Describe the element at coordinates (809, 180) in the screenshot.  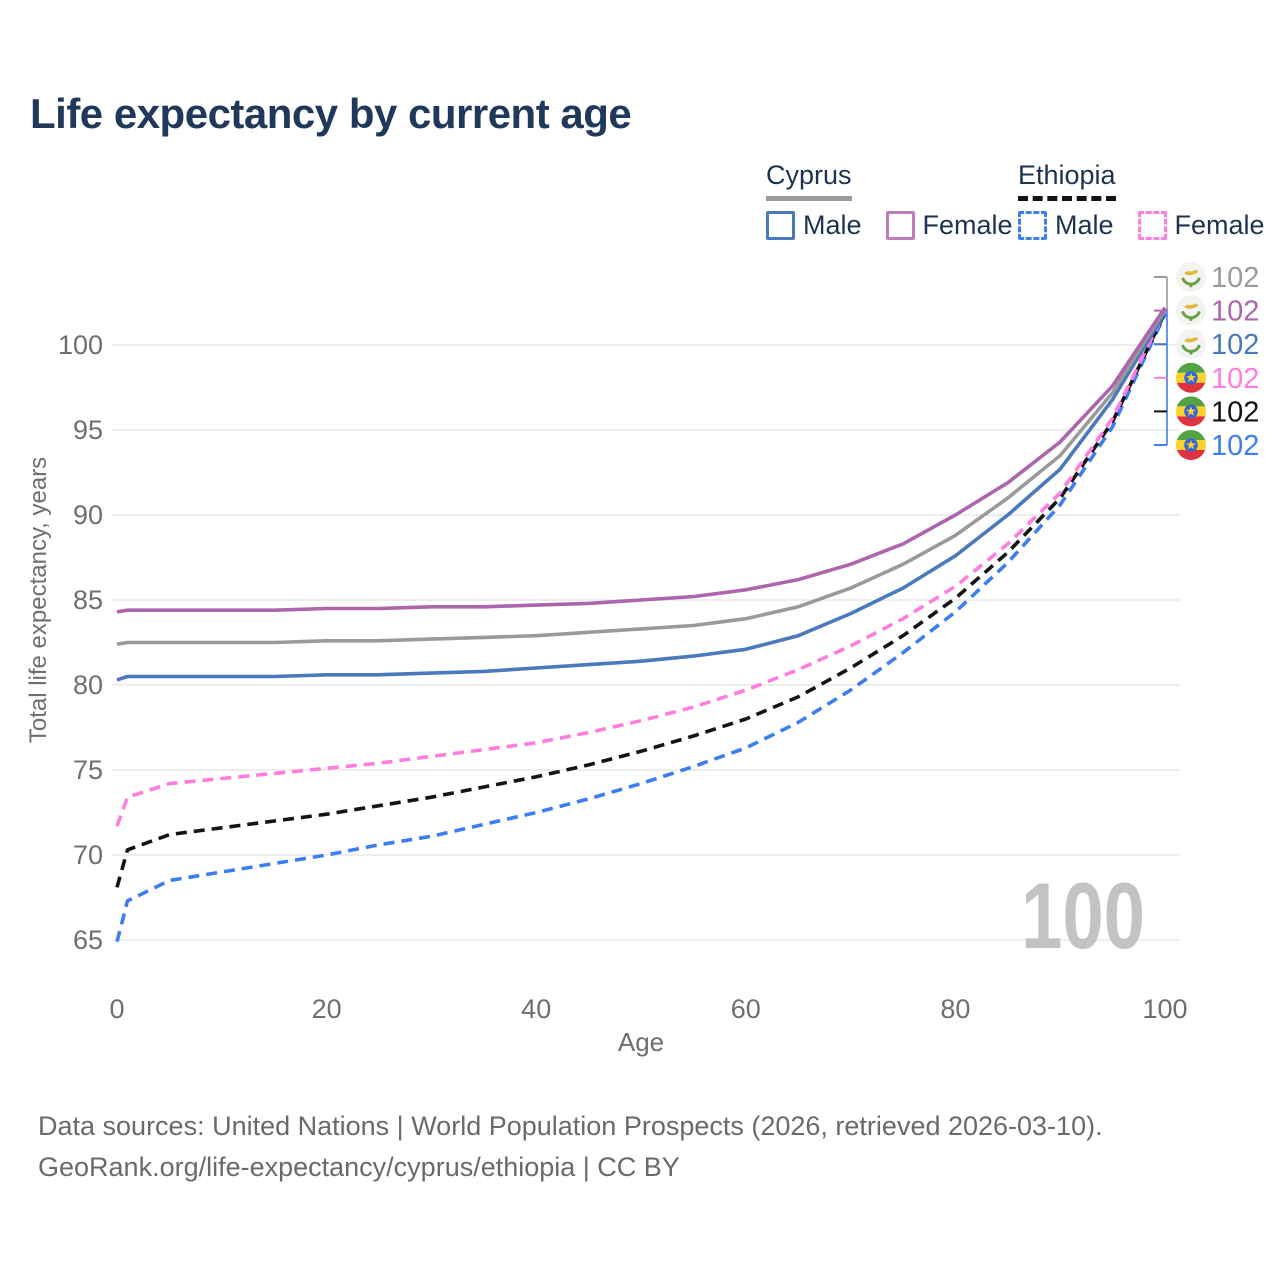
I see `legend-country-cyprus: Cyprus` at that location.